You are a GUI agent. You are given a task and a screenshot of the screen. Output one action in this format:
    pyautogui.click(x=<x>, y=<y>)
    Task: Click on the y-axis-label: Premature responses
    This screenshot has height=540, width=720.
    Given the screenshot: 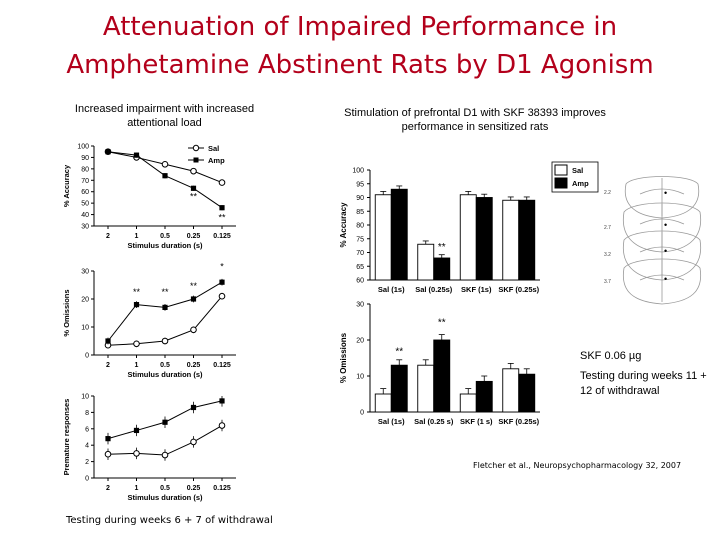 What is the action you would take?
    pyautogui.click(x=66, y=437)
    